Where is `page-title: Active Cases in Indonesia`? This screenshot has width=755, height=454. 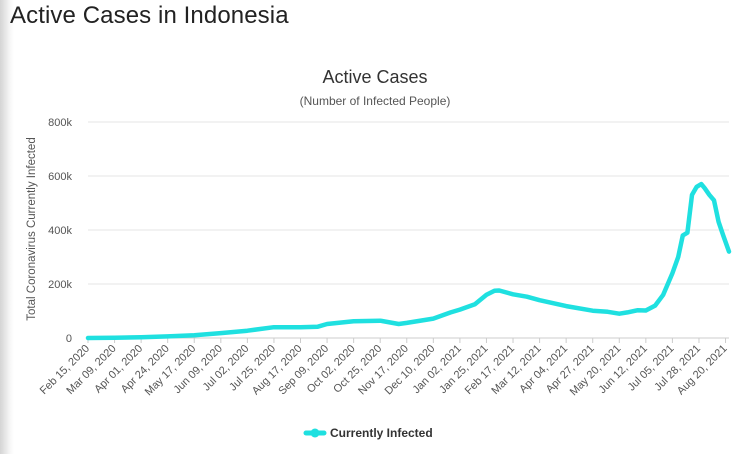
page-title: Active Cases in Indonesia is located at coordinates (149, 15).